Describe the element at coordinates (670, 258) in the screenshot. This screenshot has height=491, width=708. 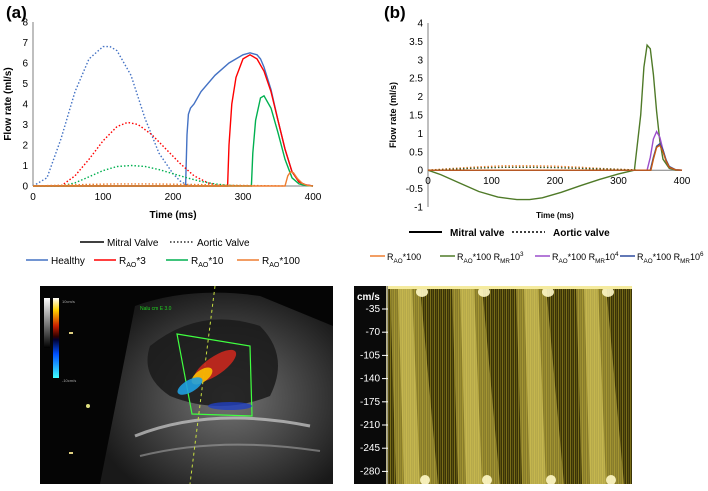
I see `legend-label: RAO*100 RMR106` at that location.